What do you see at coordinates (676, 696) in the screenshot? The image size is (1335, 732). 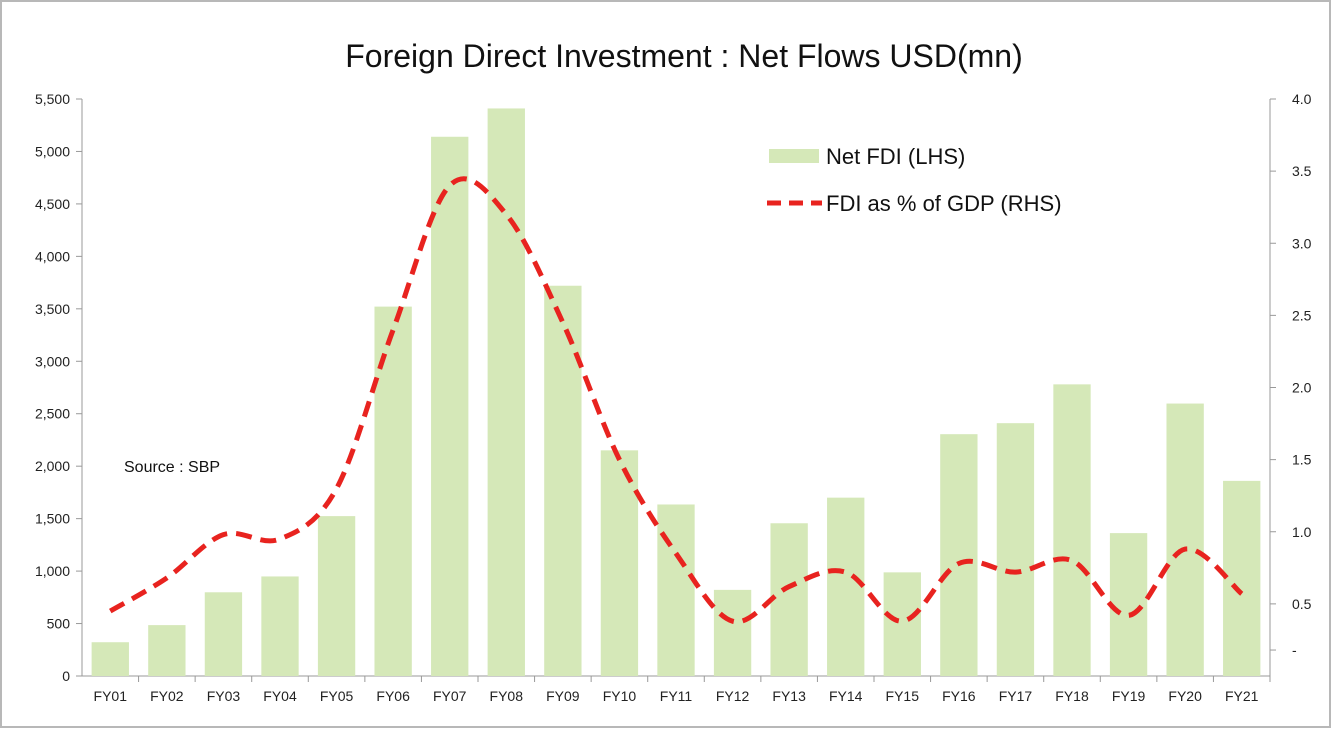 I see `x-tick-label: FY11` at bounding box center [676, 696].